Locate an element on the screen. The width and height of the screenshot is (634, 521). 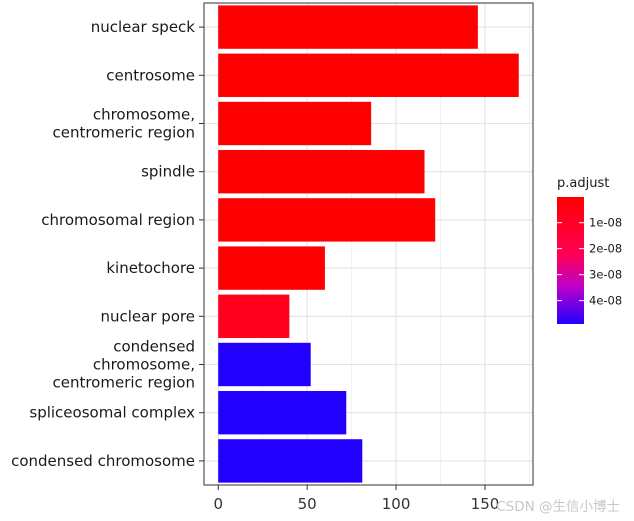
y-tick-label: nuclear pore is located at coordinates (147, 316).